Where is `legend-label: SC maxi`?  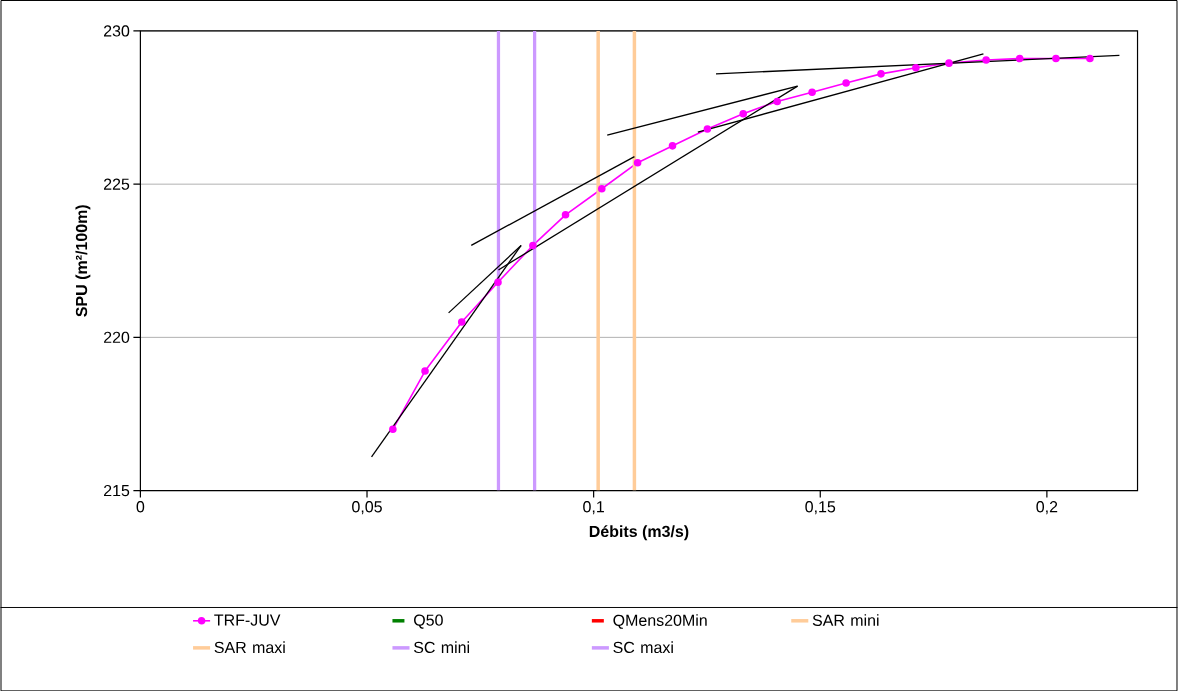 legend-label: SC maxi is located at coordinates (643, 647).